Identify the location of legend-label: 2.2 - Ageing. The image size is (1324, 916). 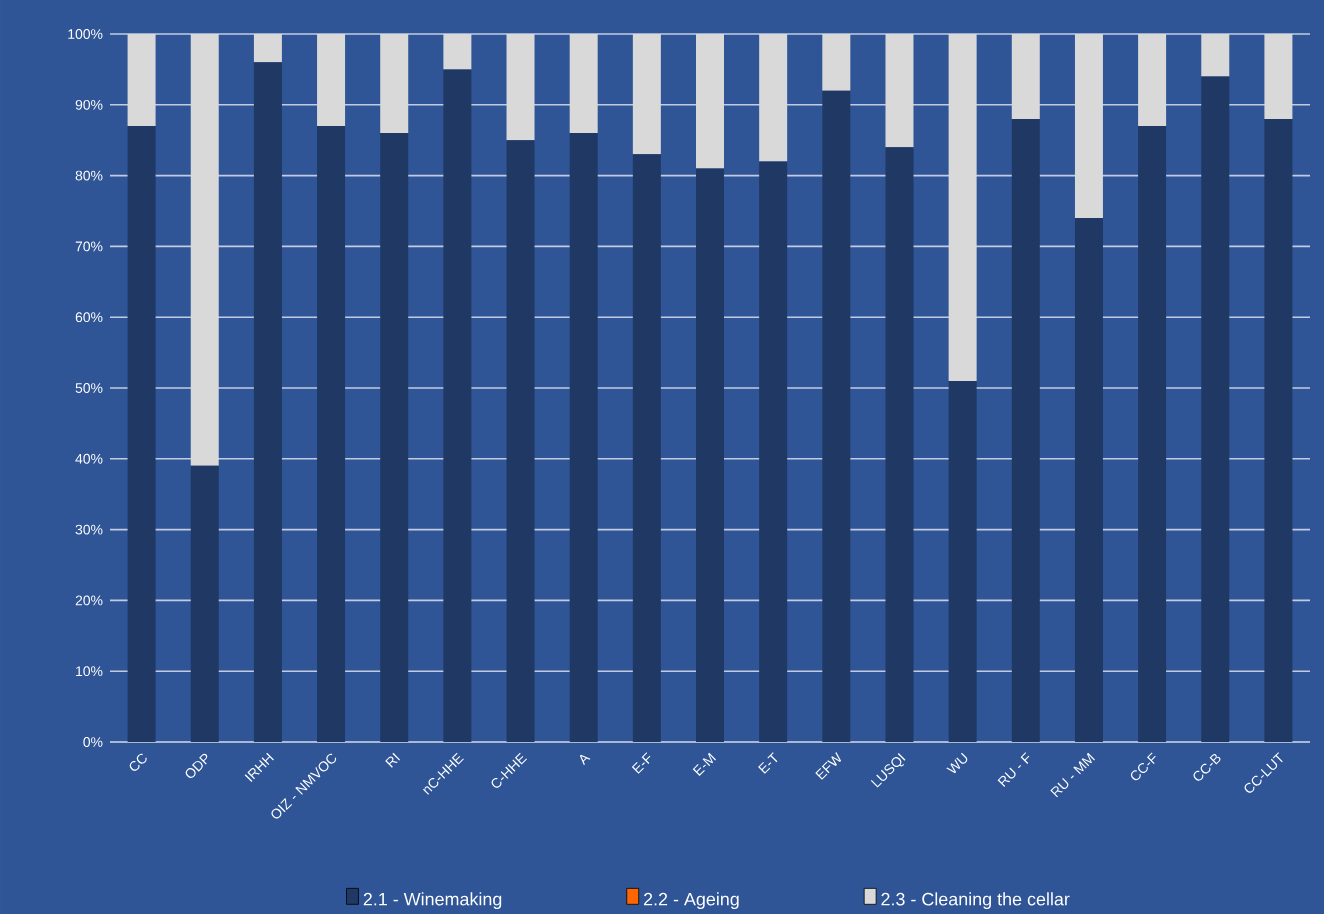
(691, 900).